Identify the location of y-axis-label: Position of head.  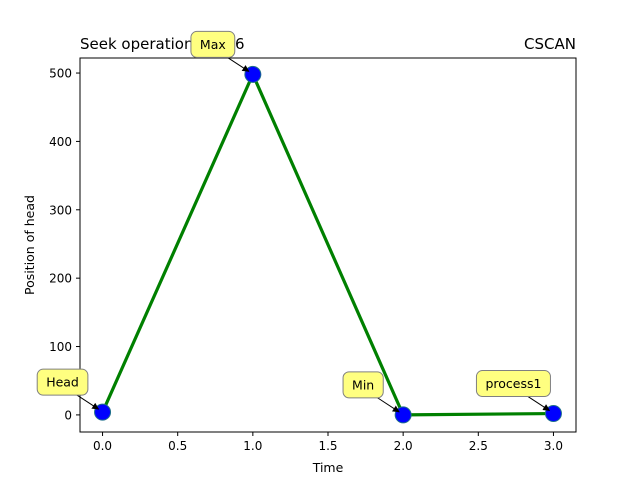
(29, 245).